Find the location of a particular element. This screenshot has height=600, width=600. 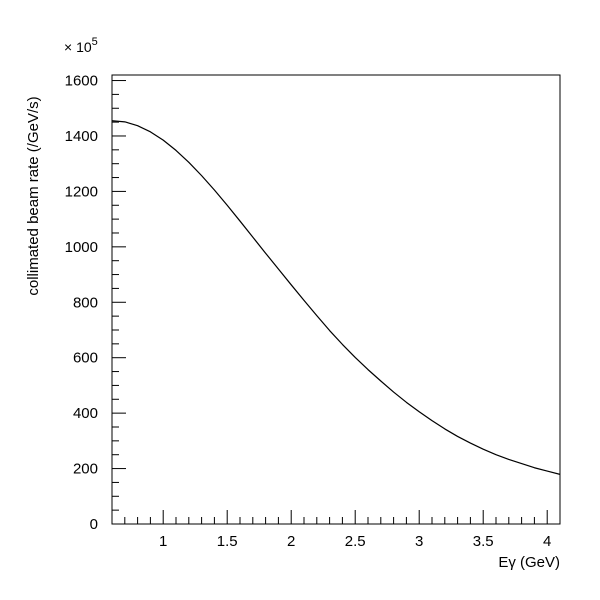

x-tick-label: 1 is located at coordinates (163, 541).